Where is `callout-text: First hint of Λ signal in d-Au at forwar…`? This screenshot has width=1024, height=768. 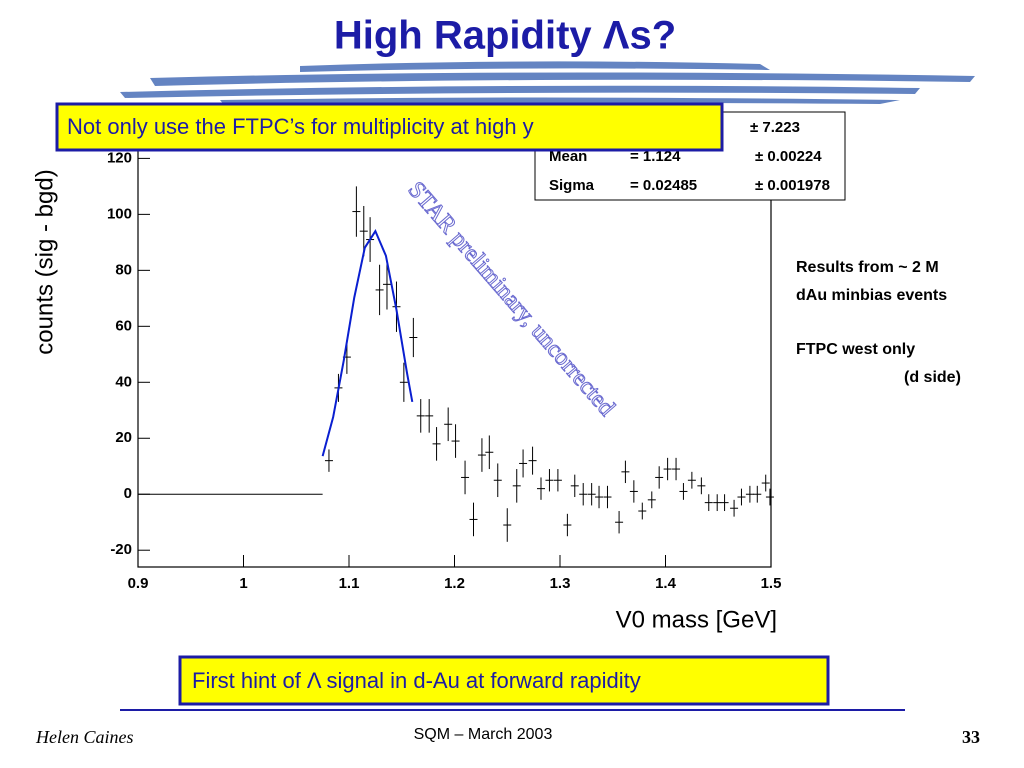 callout-text: First hint of Λ signal in d-Au at forwar… is located at coordinates (416, 680).